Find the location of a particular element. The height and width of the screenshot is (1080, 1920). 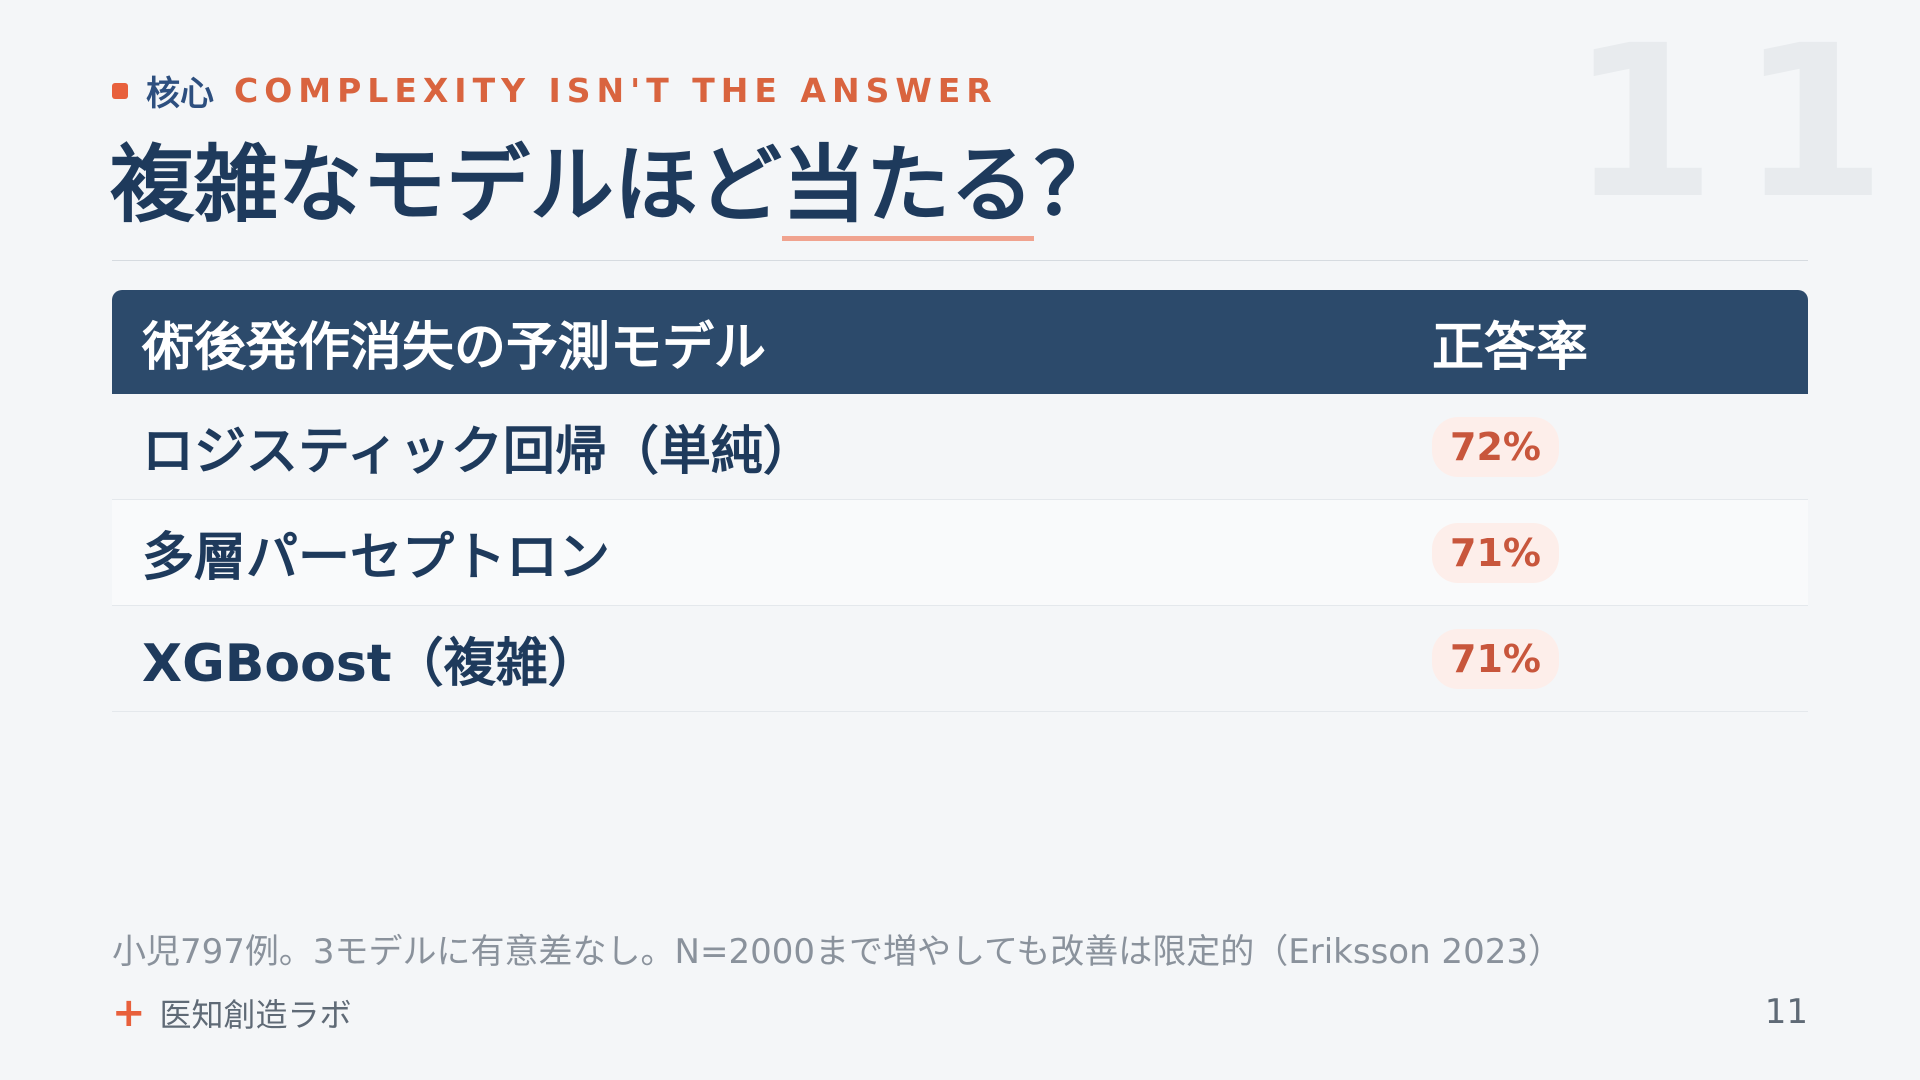

slide-title: 複雑なモデルほど当たる？ is located at coordinates (614, 188).